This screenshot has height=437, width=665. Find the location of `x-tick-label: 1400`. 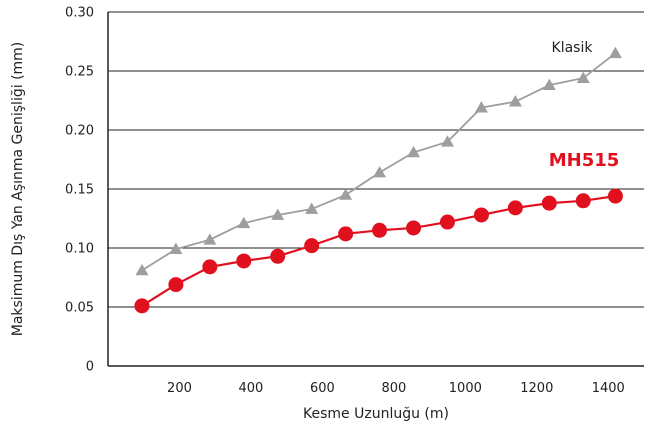

x-tick-label: 1400 is located at coordinates (608, 388).